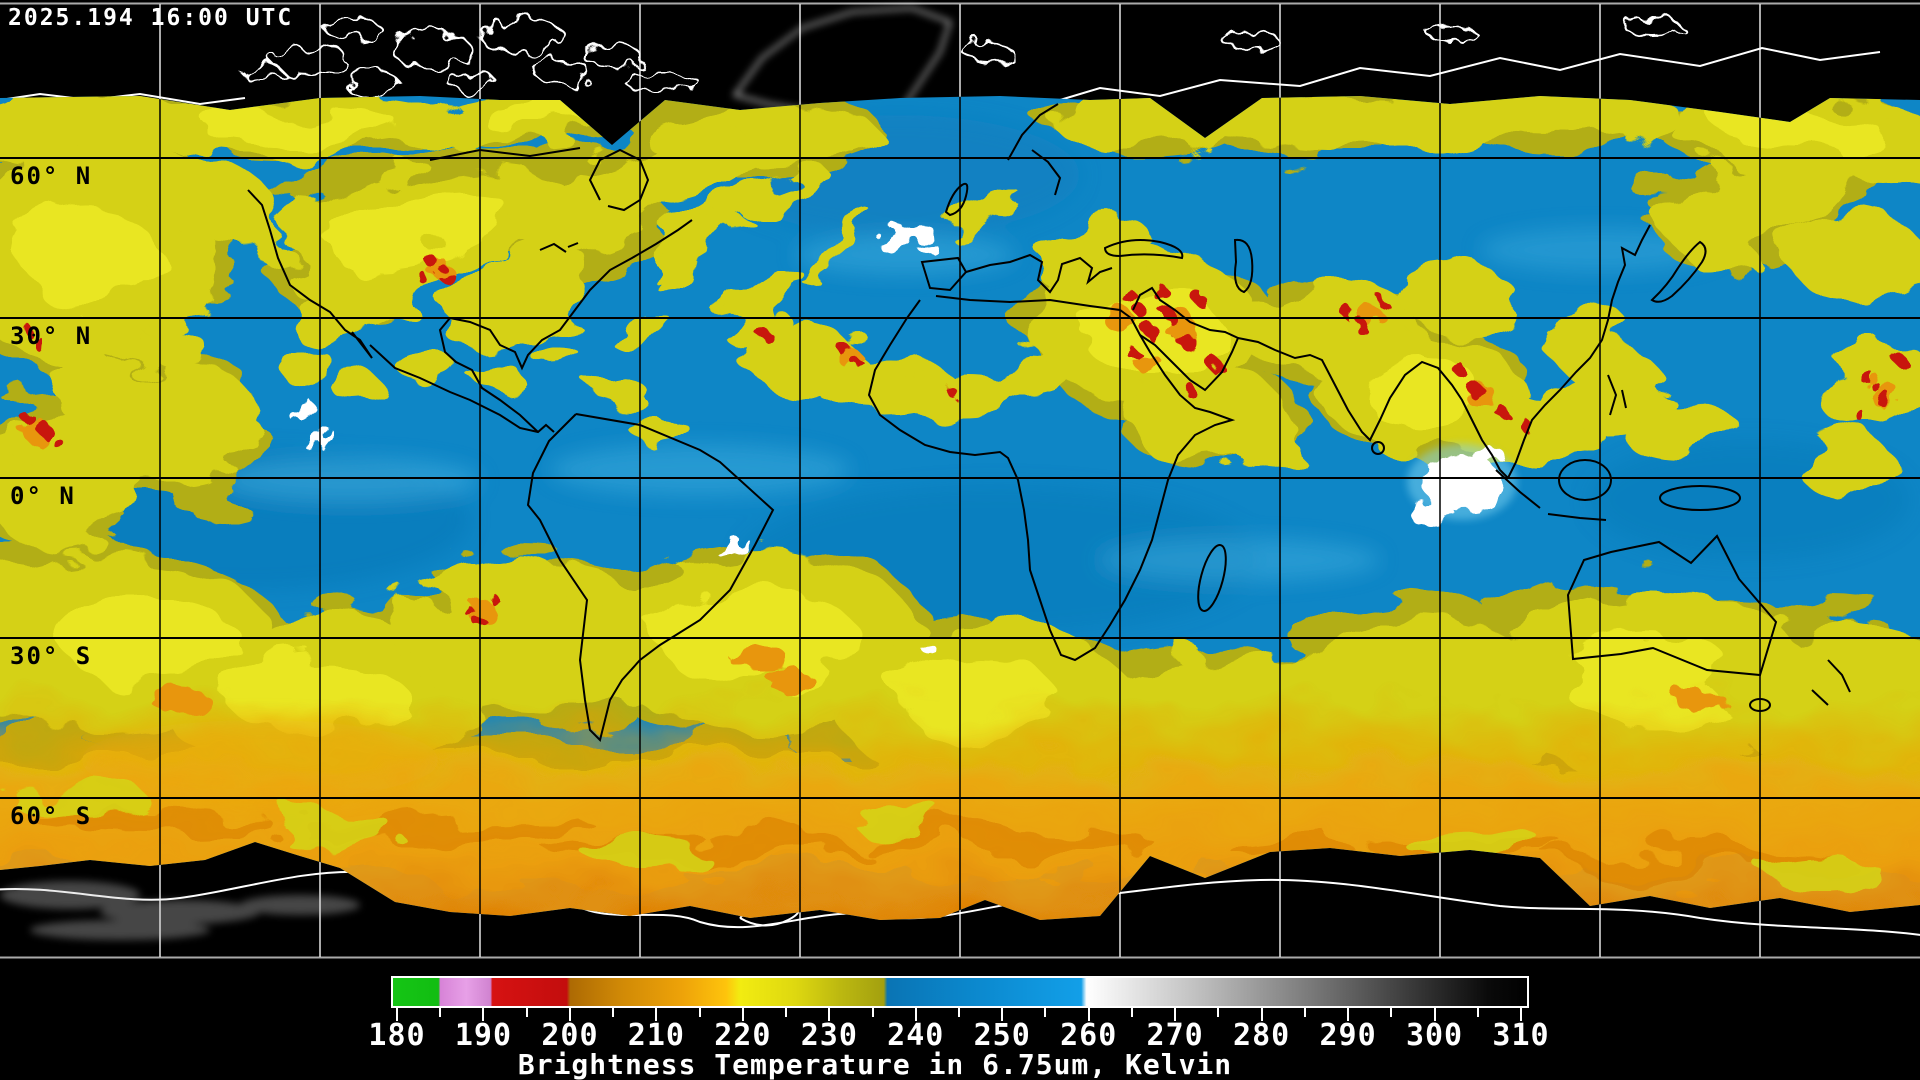 Image resolution: width=1920 pixels, height=1080 pixels. I want to click on colorbar-tick-label: 300, so click(1434, 1035).